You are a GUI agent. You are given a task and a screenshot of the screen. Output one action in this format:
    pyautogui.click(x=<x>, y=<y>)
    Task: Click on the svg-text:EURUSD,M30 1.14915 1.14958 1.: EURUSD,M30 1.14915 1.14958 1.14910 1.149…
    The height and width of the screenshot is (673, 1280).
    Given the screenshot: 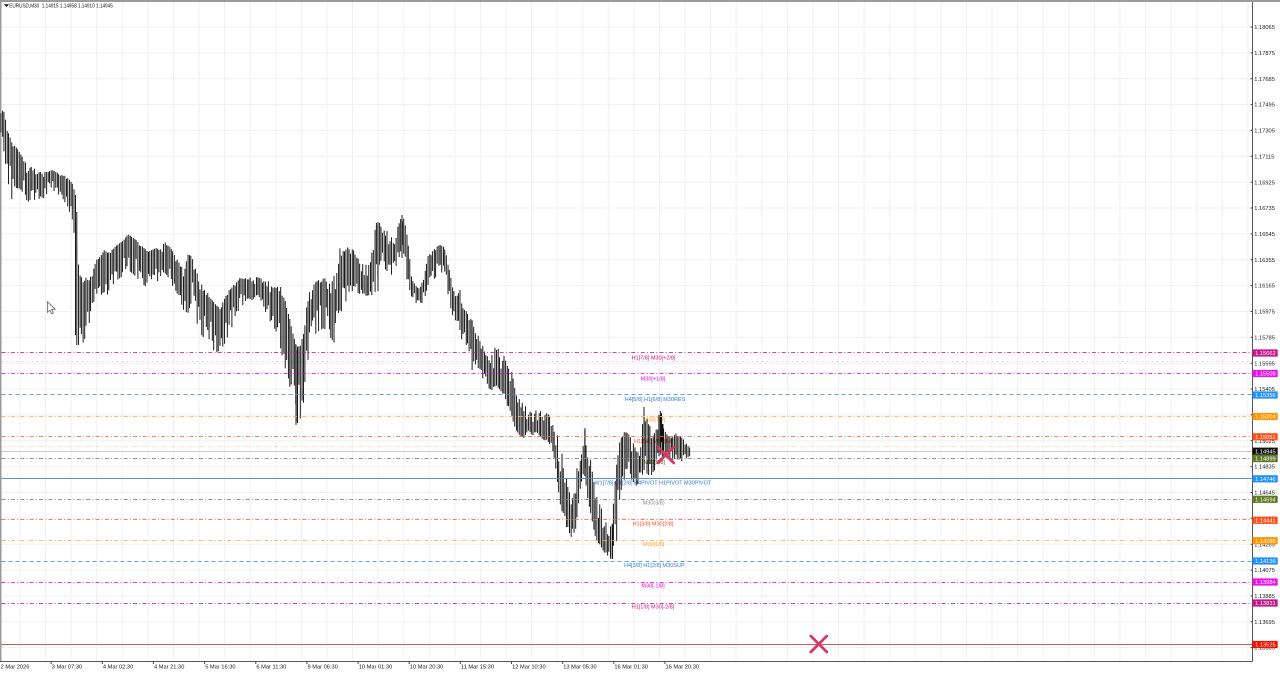 What is the action you would take?
    pyautogui.click(x=61, y=7)
    